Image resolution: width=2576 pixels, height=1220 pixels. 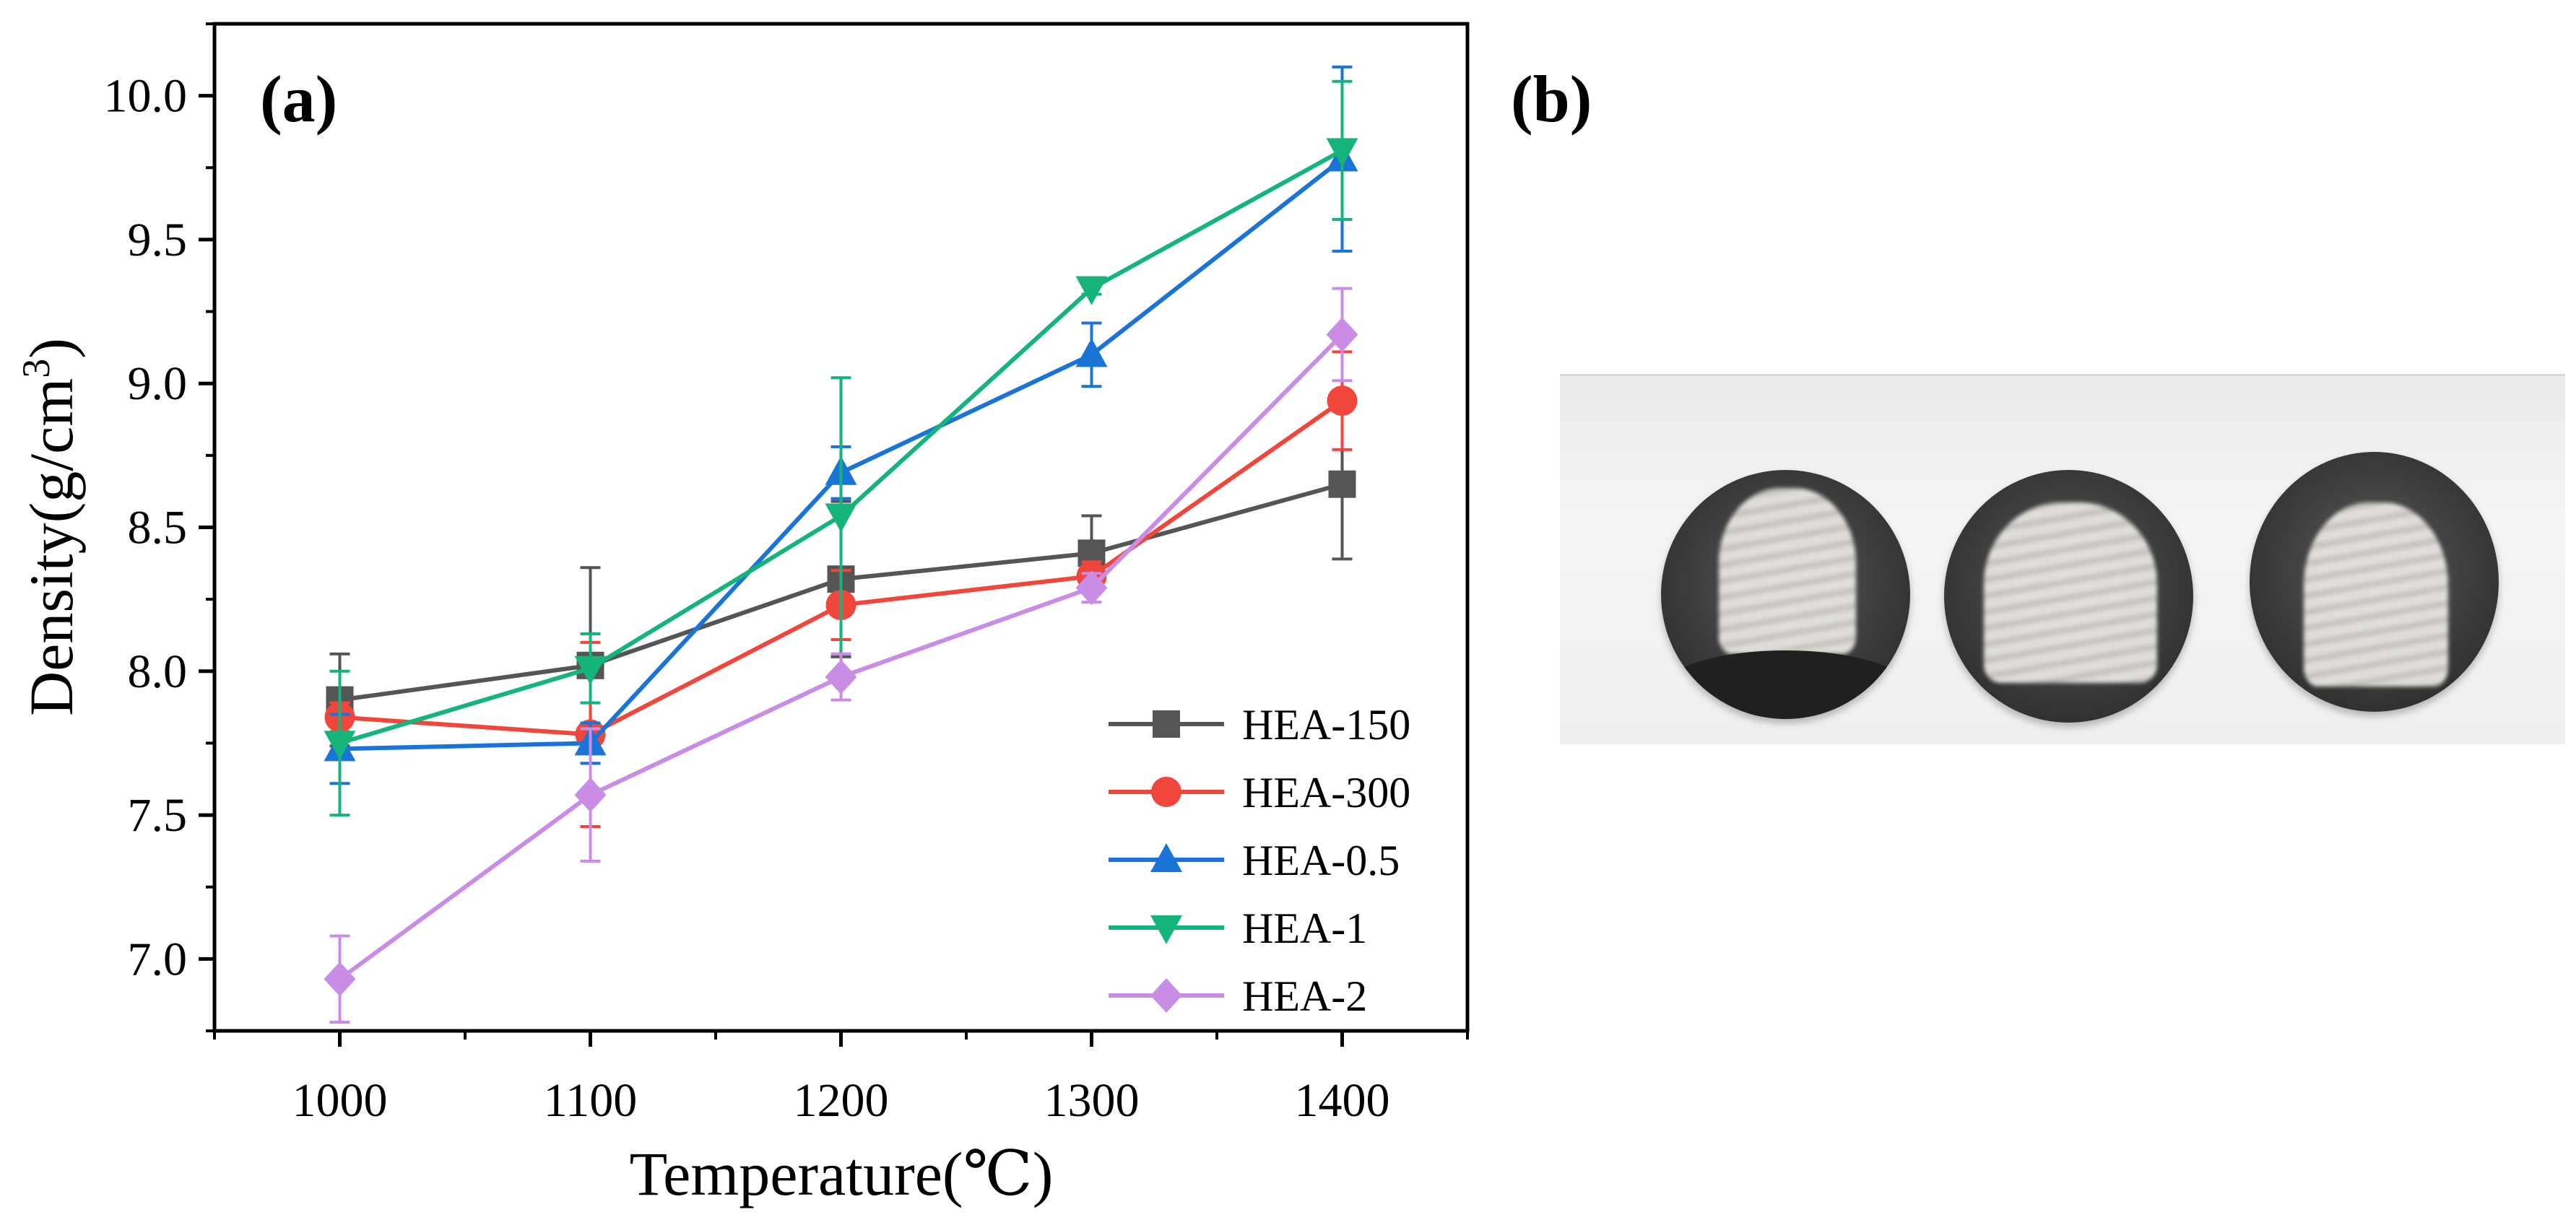 What do you see at coordinates (158, 959) in the screenshot?
I see `y-tick-label: 7.0` at bounding box center [158, 959].